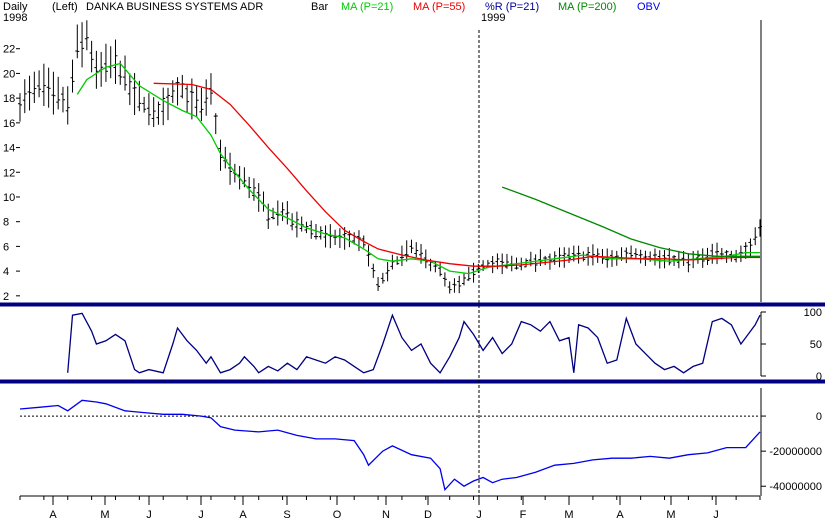  Describe the element at coordinates (320, 7) in the screenshot. I see `chart-style-label: Bar` at that location.